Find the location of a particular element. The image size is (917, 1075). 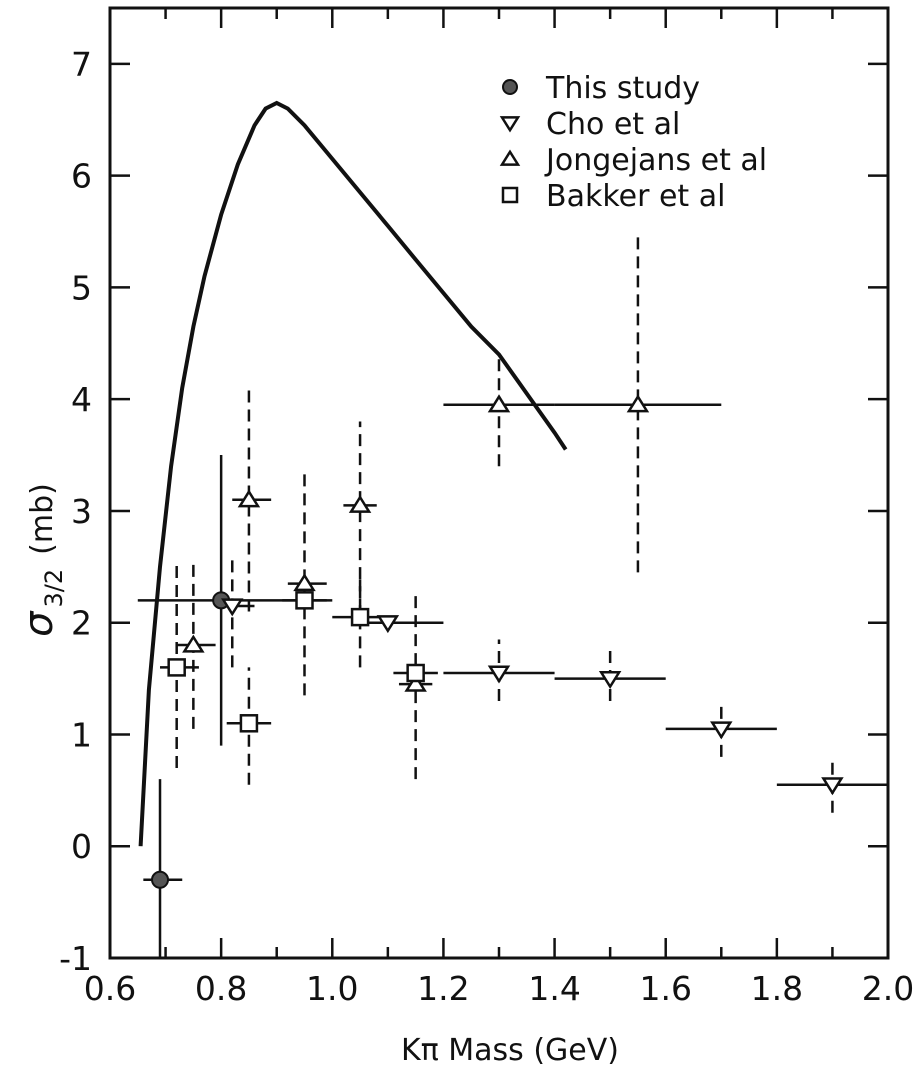

x-tick-label: 1.8 is located at coordinates (777, 988).